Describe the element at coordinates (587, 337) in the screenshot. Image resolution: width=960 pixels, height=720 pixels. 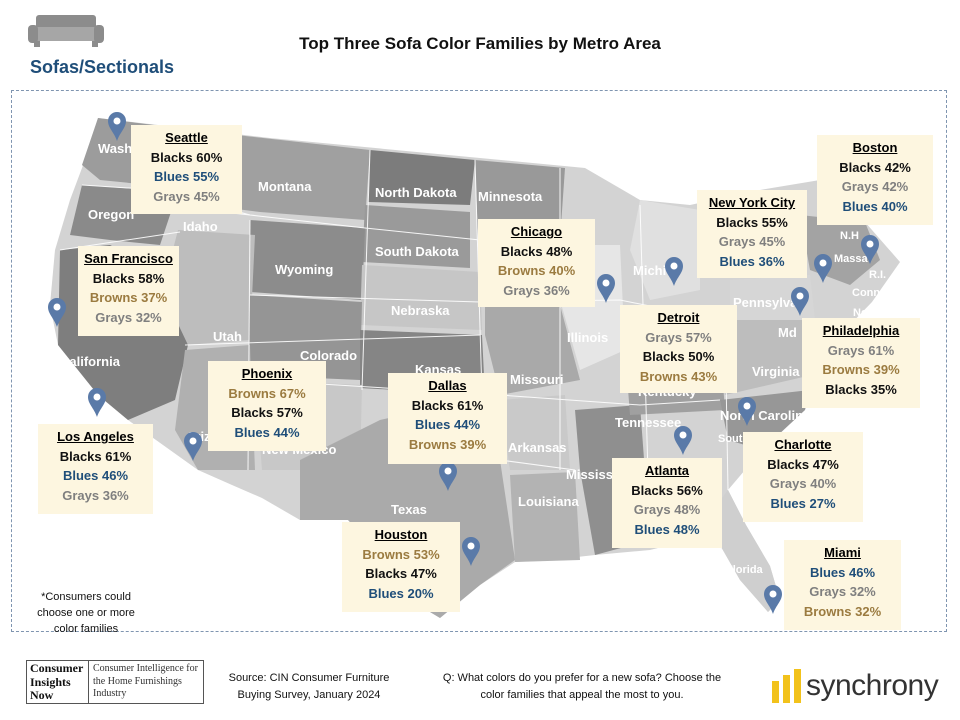
I see `state-label: Illinois` at that location.